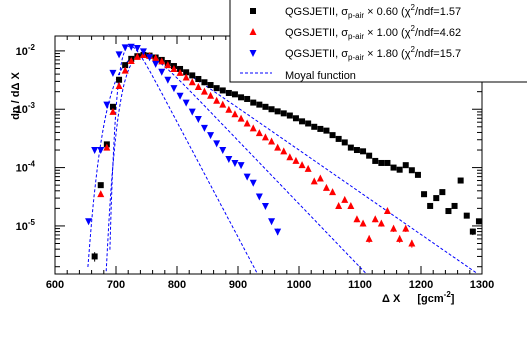  I want to click on y-tick-label: 10⁻², so click(26, 50).